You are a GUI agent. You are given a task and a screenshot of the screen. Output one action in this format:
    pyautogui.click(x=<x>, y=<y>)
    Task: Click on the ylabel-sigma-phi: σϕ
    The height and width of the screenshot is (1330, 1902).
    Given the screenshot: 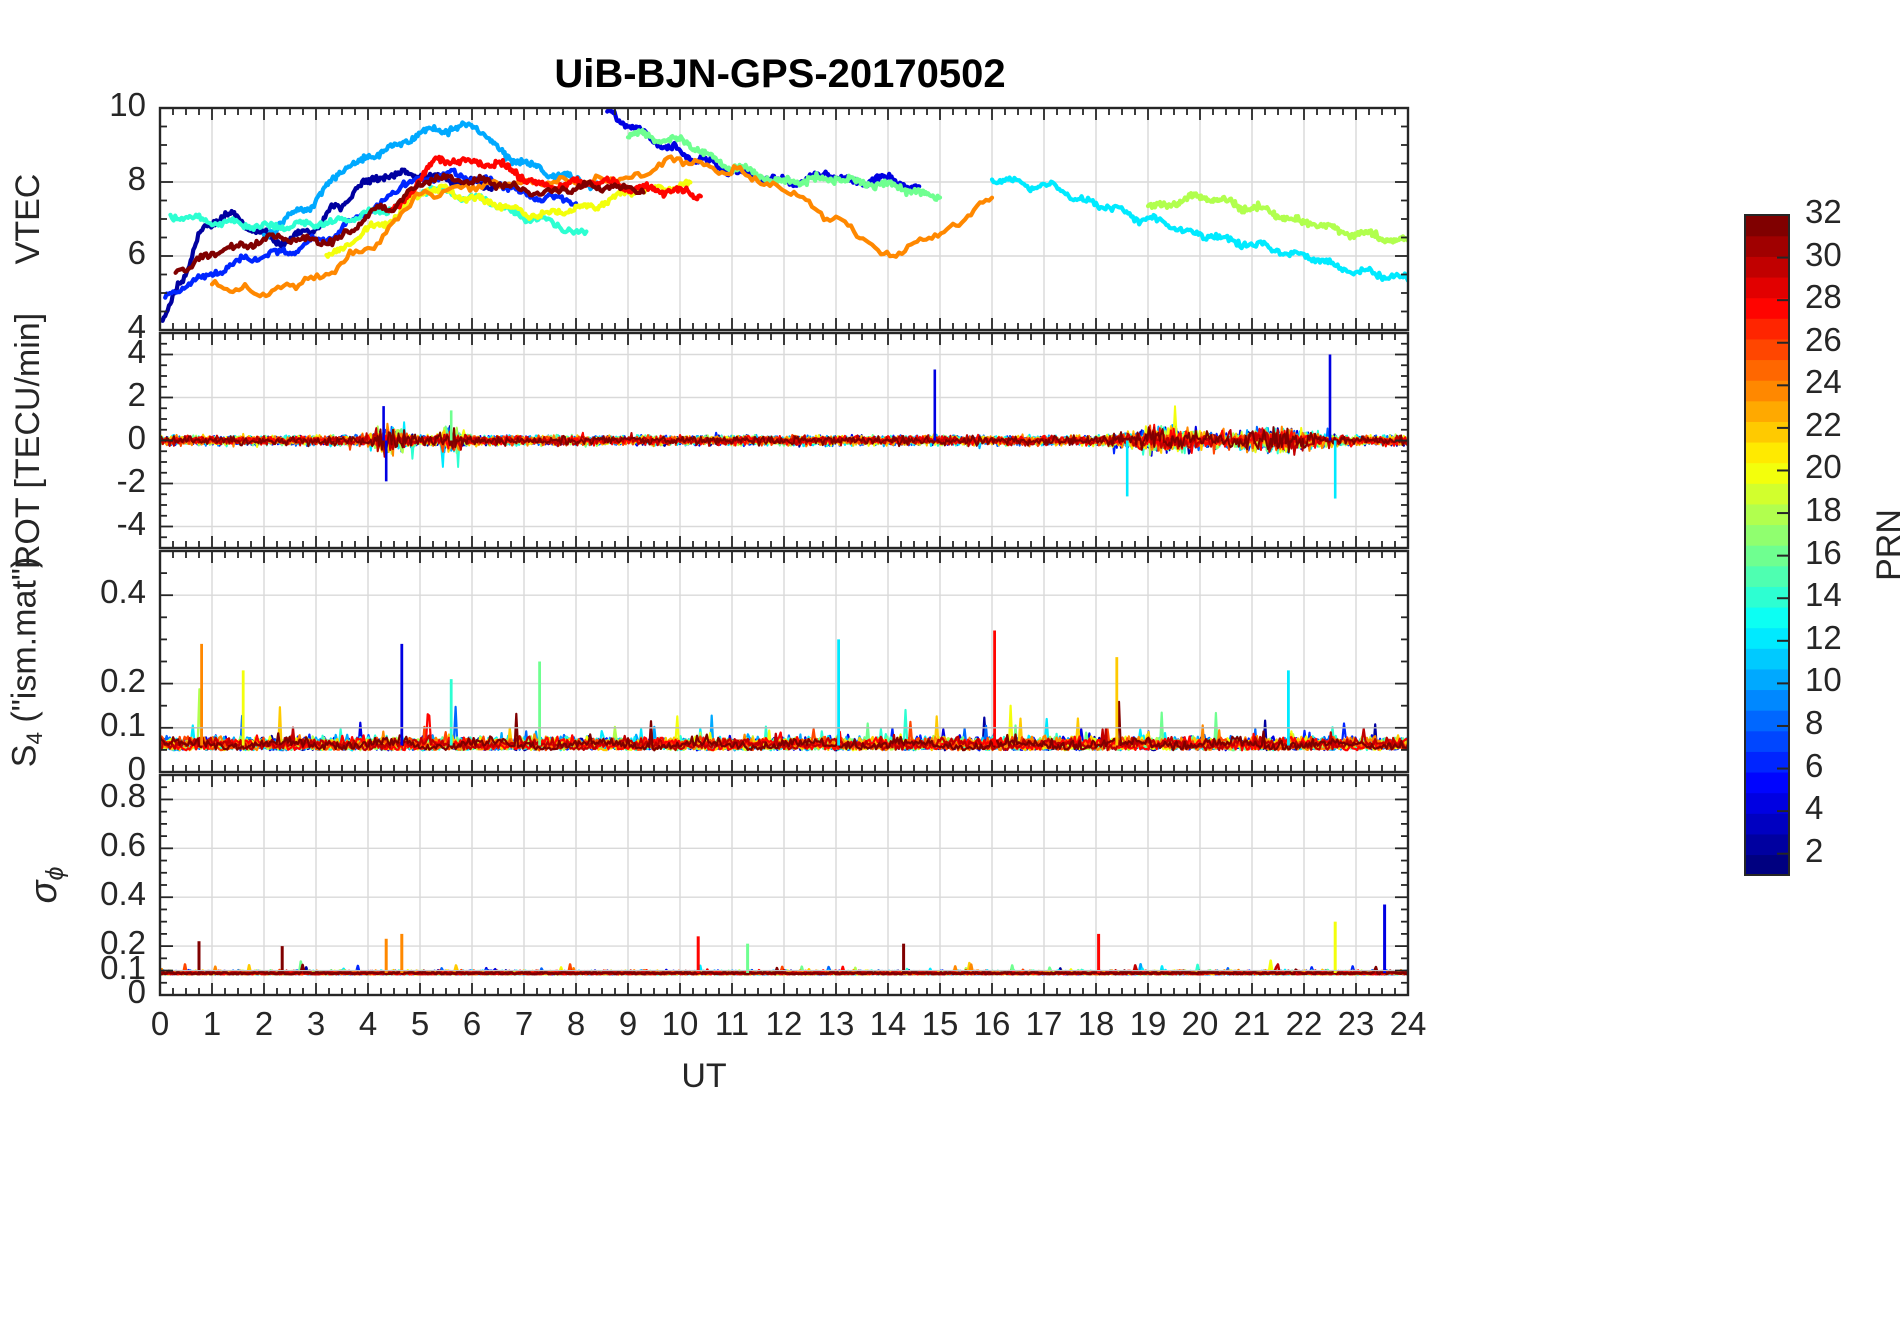 What is the action you would take?
    pyautogui.click(x=45, y=885)
    